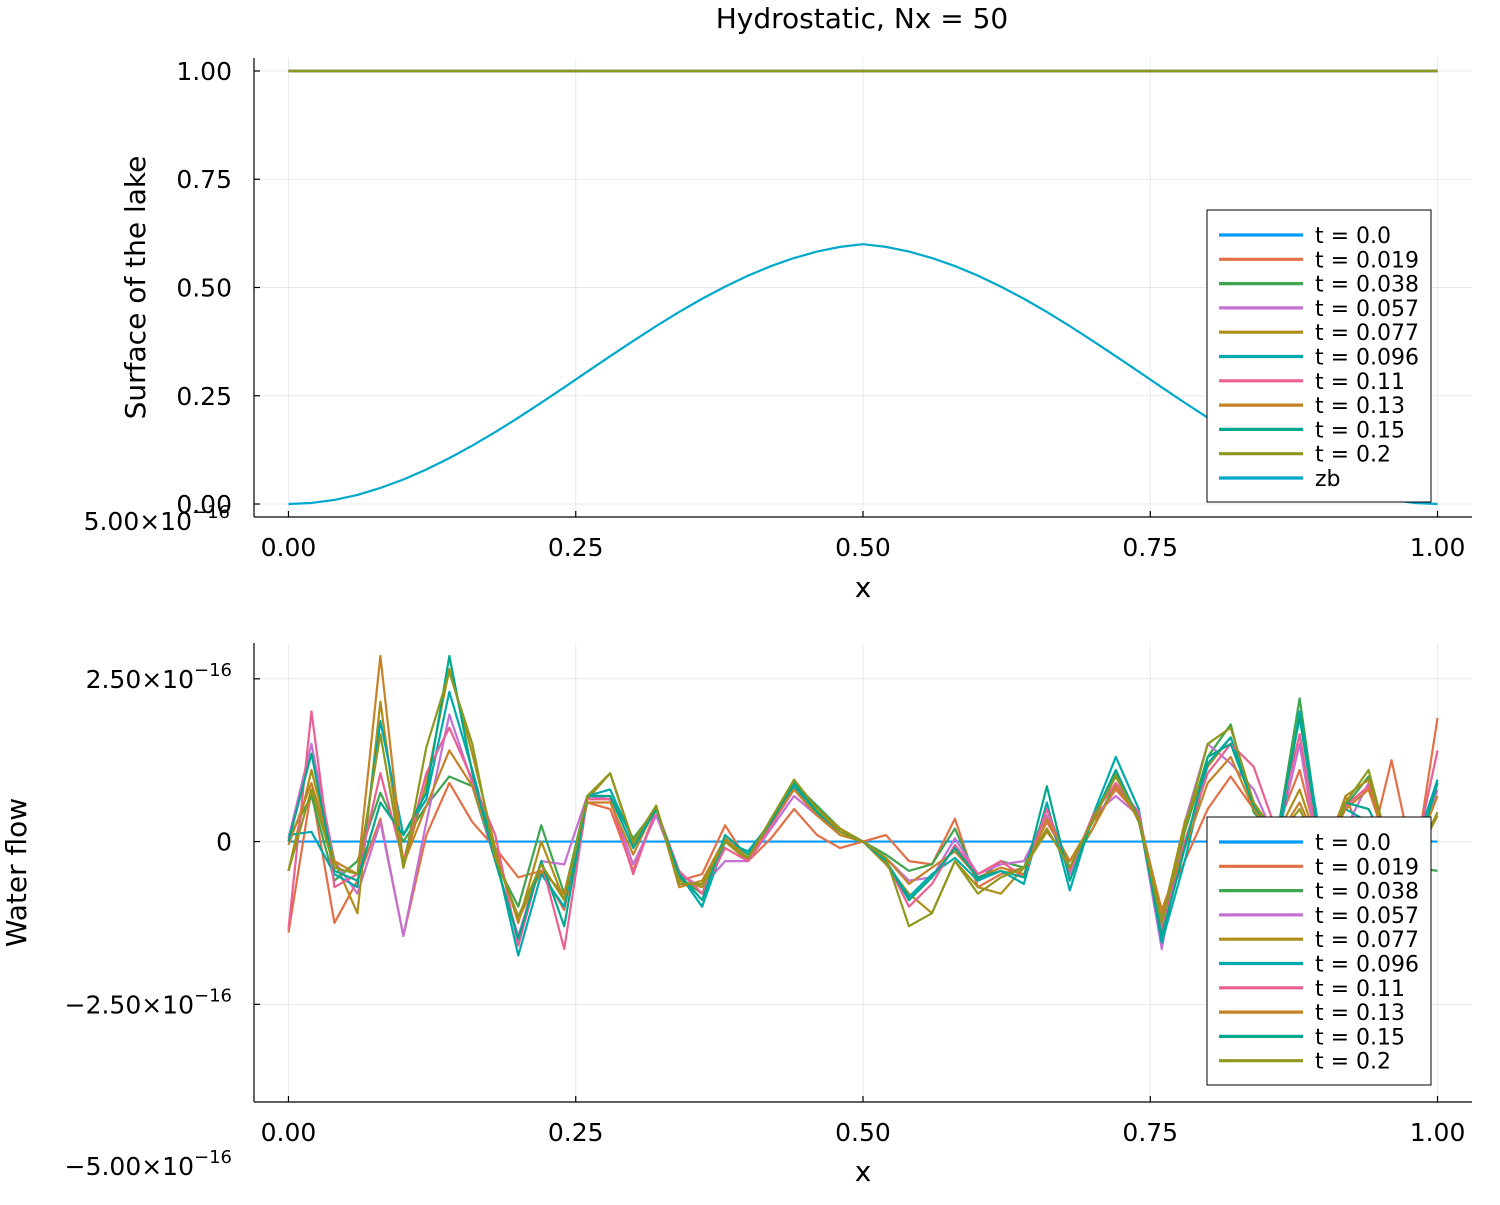  I want to click on y-tick-label: 0.00, so click(204, 504).